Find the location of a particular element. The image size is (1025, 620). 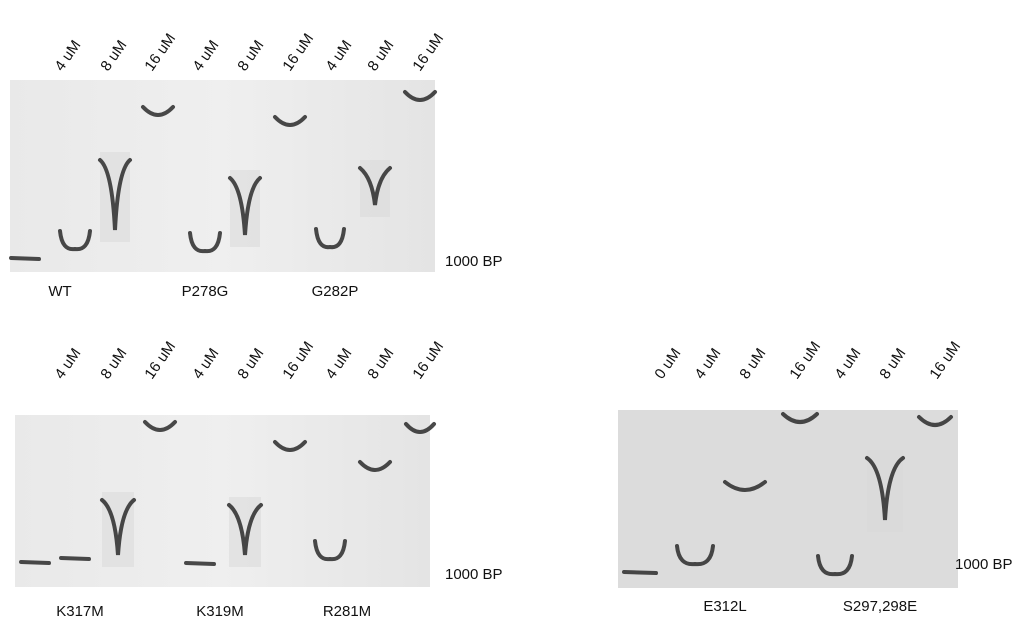

smear is located at coordinates (375, 188).